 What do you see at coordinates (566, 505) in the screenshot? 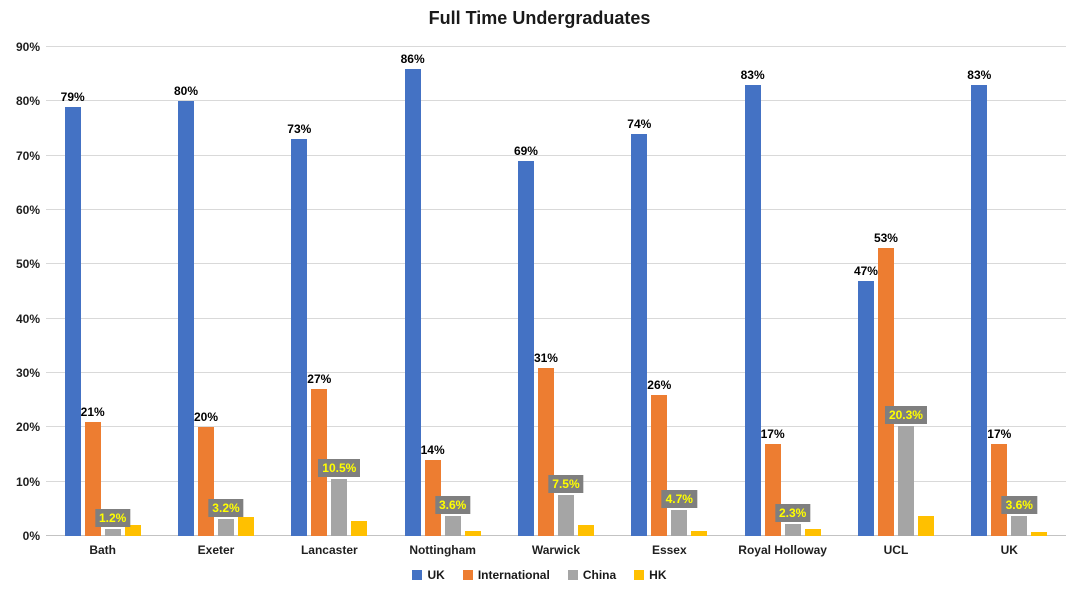
I see `bar-china-warwick: 7.5%` at bounding box center [566, 505].